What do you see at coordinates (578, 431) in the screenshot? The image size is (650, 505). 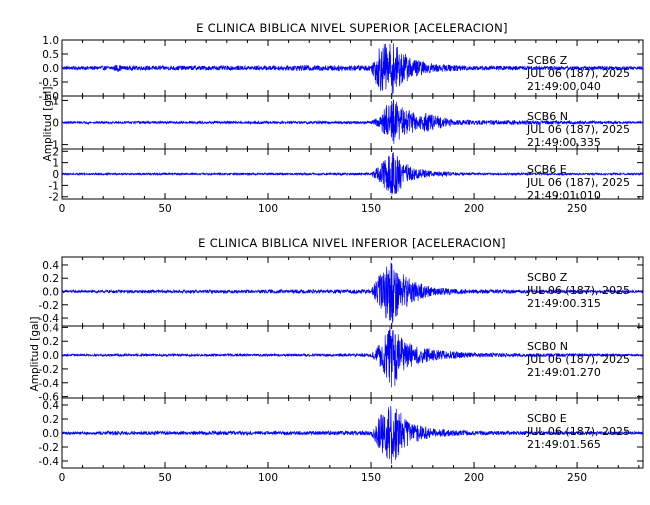 I see `date-label-SCB0-E: JUL 06 (187), 2025` at bounding box center [578, 431].